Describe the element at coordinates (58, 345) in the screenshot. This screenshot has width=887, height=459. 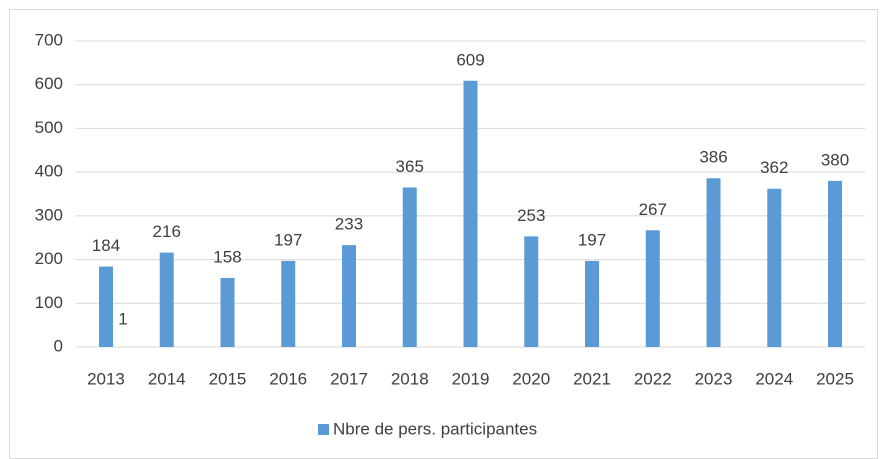
I see `y-tick-label: 0` at that location.